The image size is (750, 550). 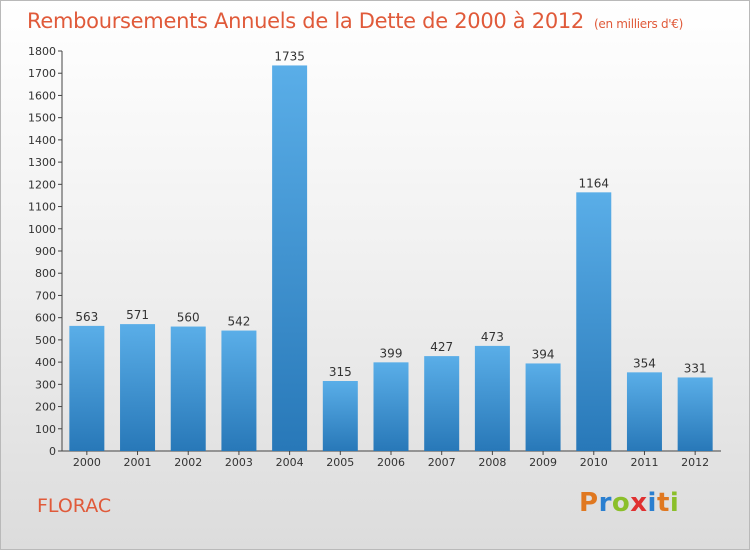 What do you see at coordinates (663, 503) in the screenshot?
I see `logo-letter: t` at bounding box center [663, 503].